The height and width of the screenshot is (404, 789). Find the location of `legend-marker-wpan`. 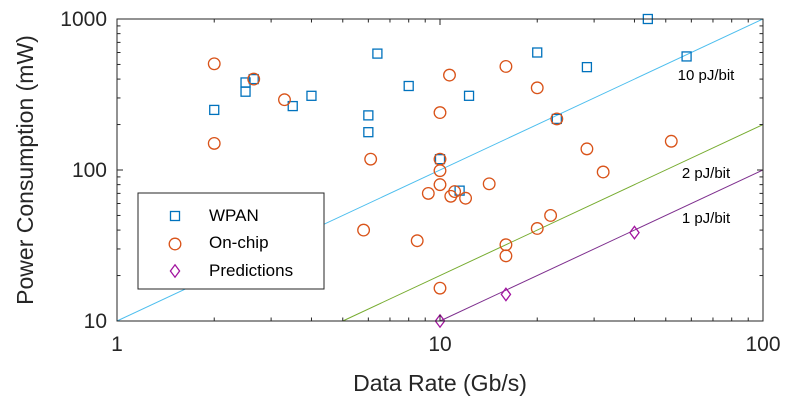

legend-marker-wpan is located at coordinates (175, 216).